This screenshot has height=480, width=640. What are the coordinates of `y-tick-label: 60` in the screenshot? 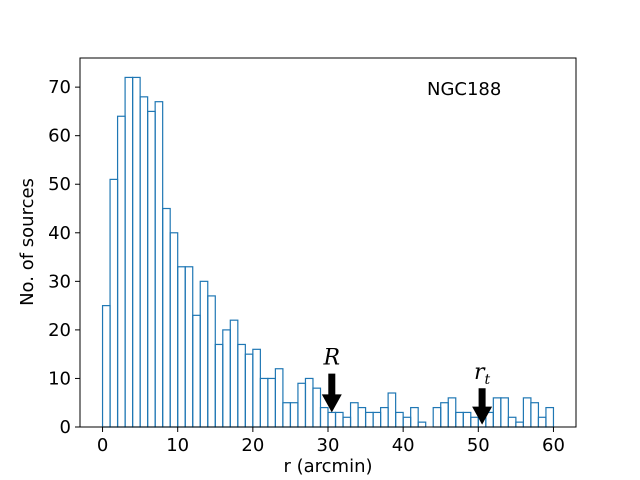 It's located at (59, 136).